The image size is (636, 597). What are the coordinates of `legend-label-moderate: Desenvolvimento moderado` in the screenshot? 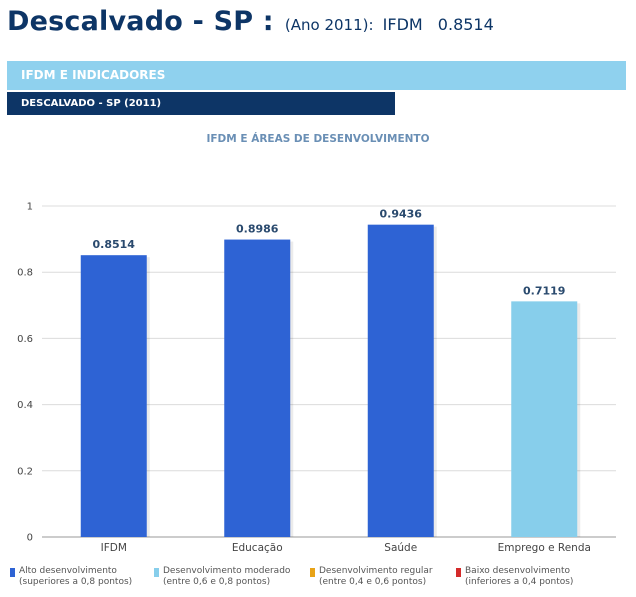 It's located at (227, 571).